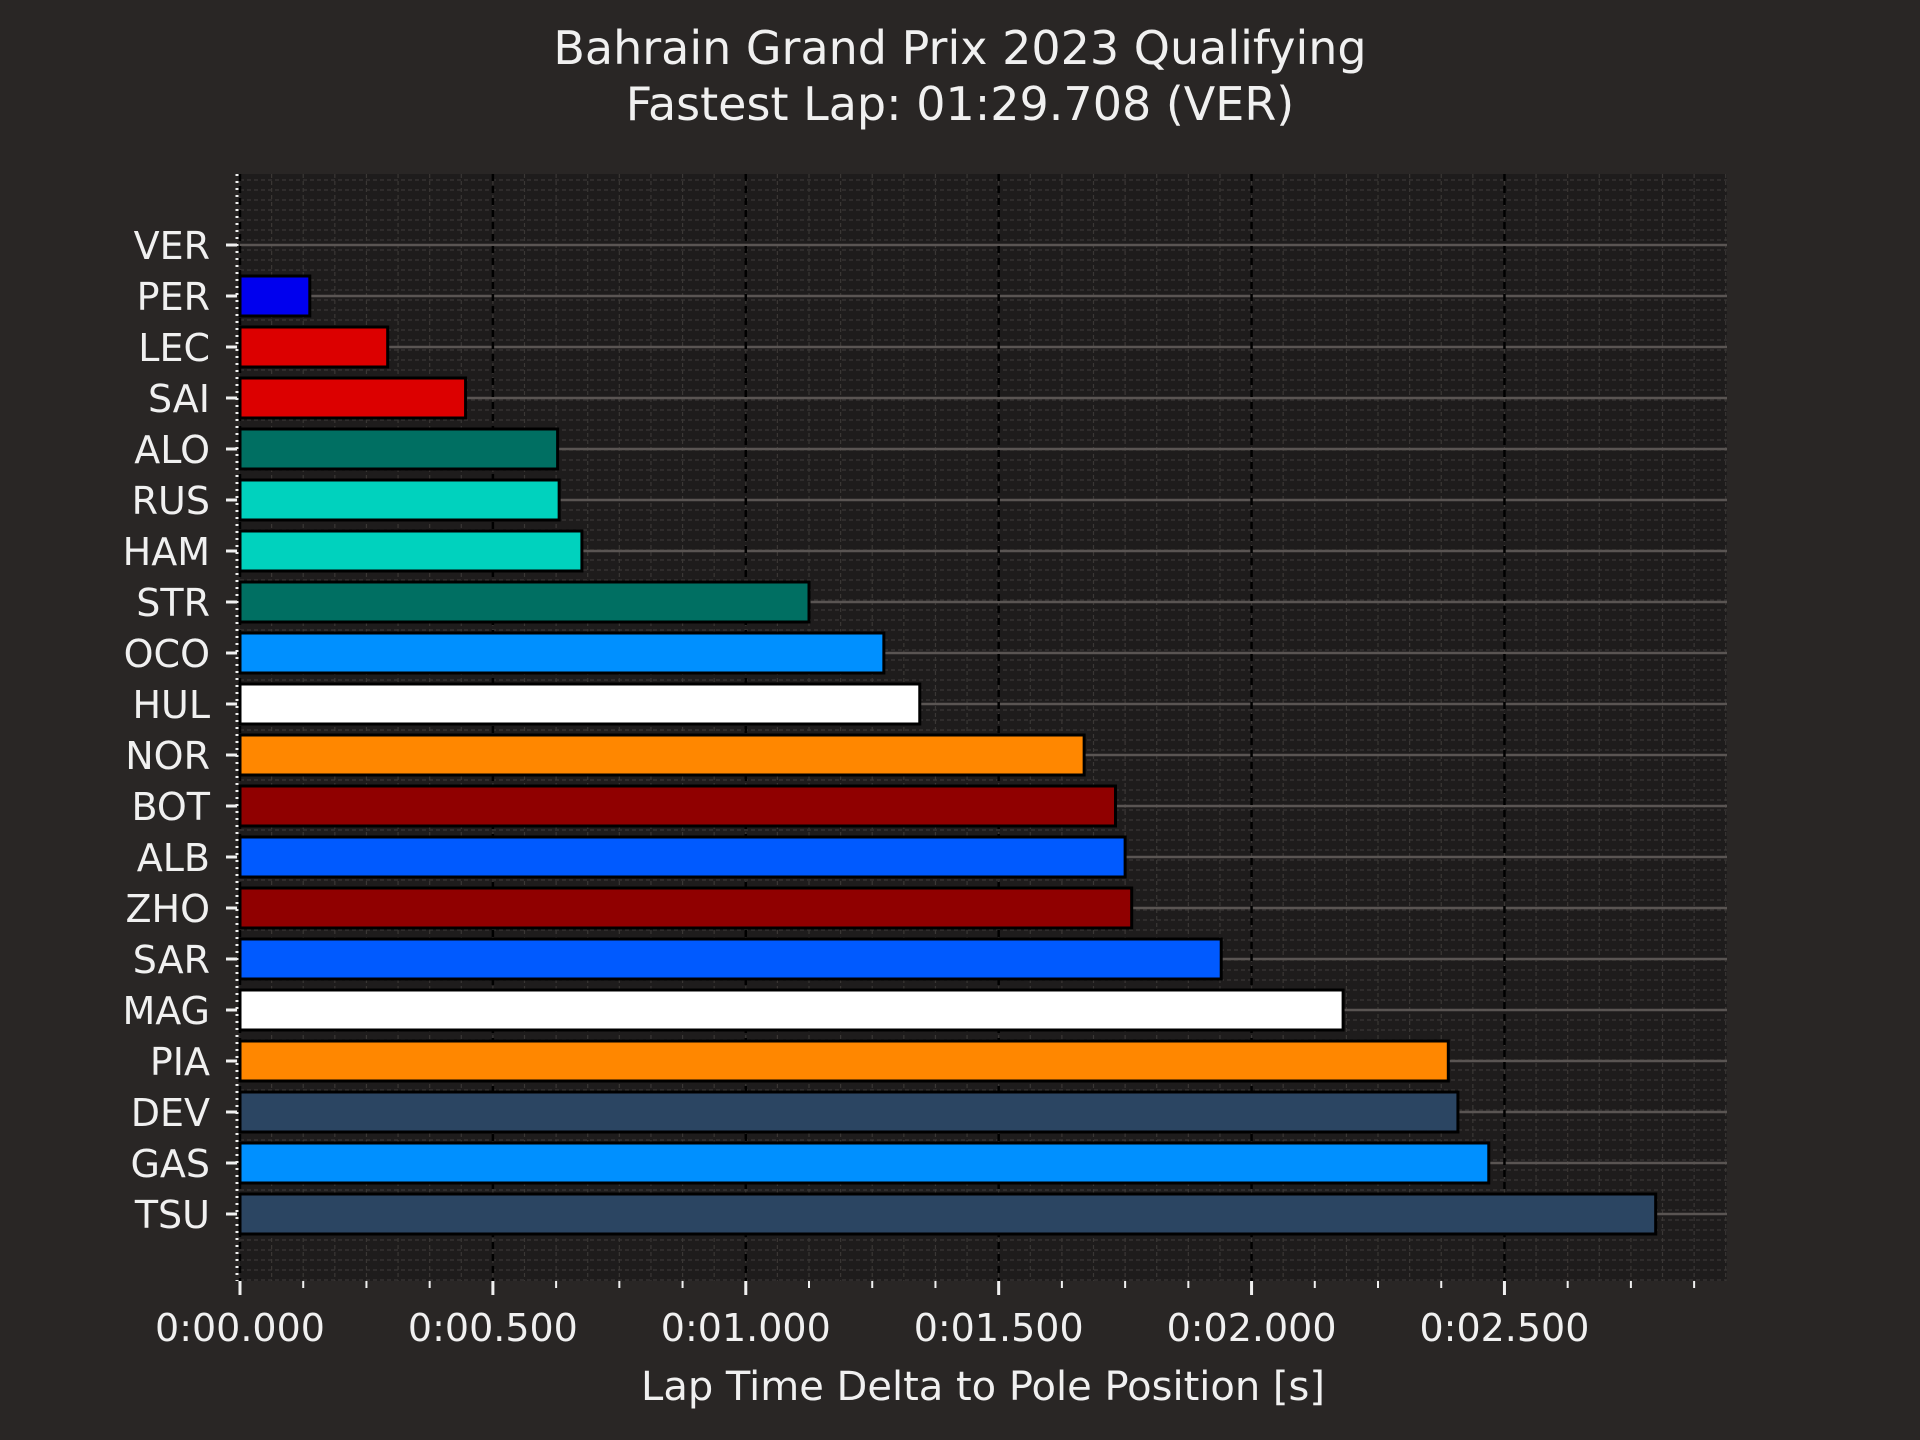 The height and width of the screenshot is (1440, 1920). What do you see at coordinates (353, 398) in the screenshot?
I see `bar-sai` at bounding box center [353, 398].